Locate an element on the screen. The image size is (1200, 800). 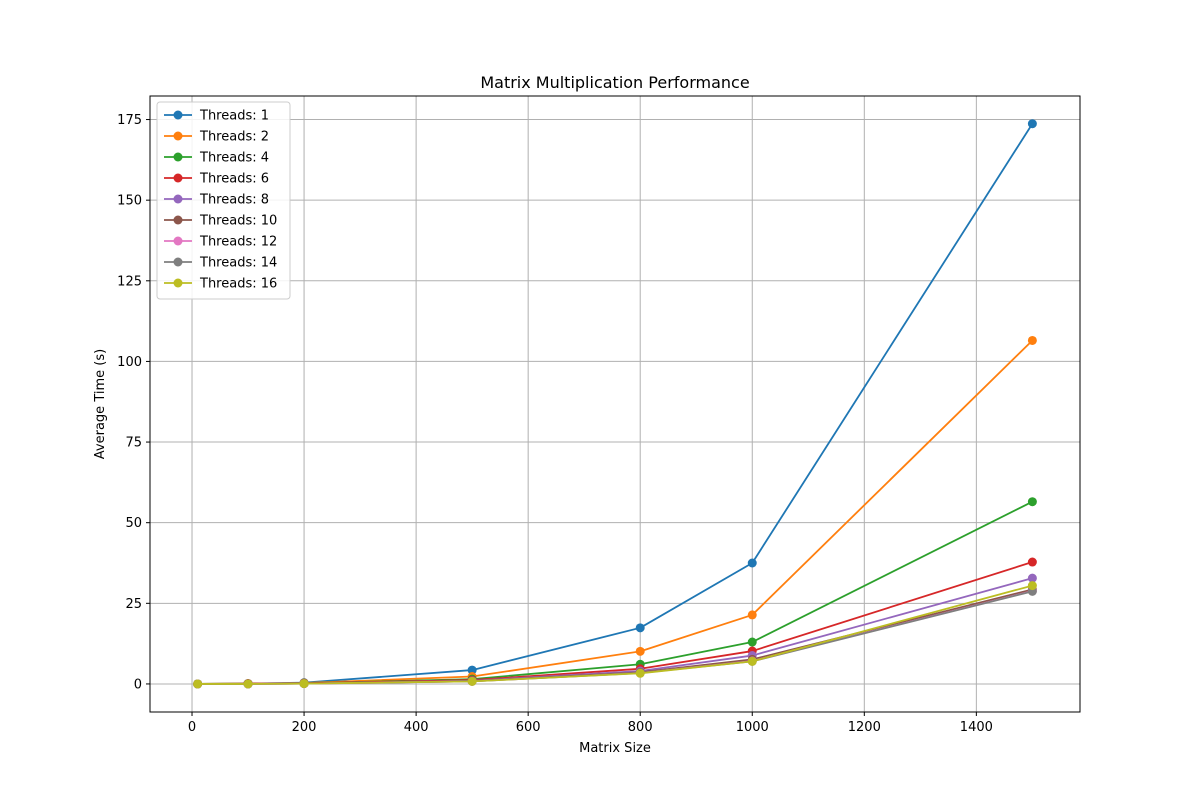
legend-item: Threads: 16 is located at coordinates (220, 284).